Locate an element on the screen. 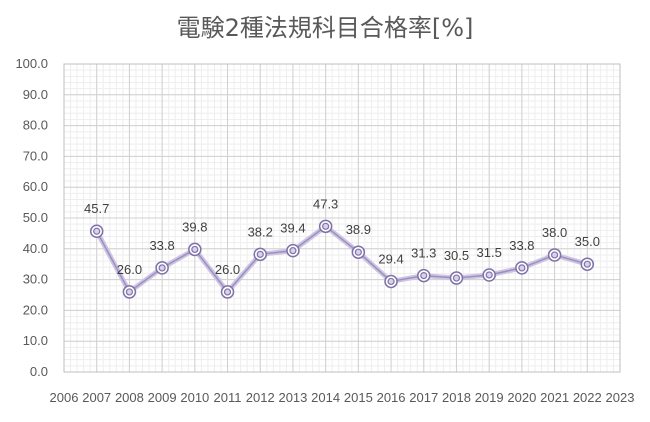  x-tick-label: 2017 is located at coordinates (423, 397).